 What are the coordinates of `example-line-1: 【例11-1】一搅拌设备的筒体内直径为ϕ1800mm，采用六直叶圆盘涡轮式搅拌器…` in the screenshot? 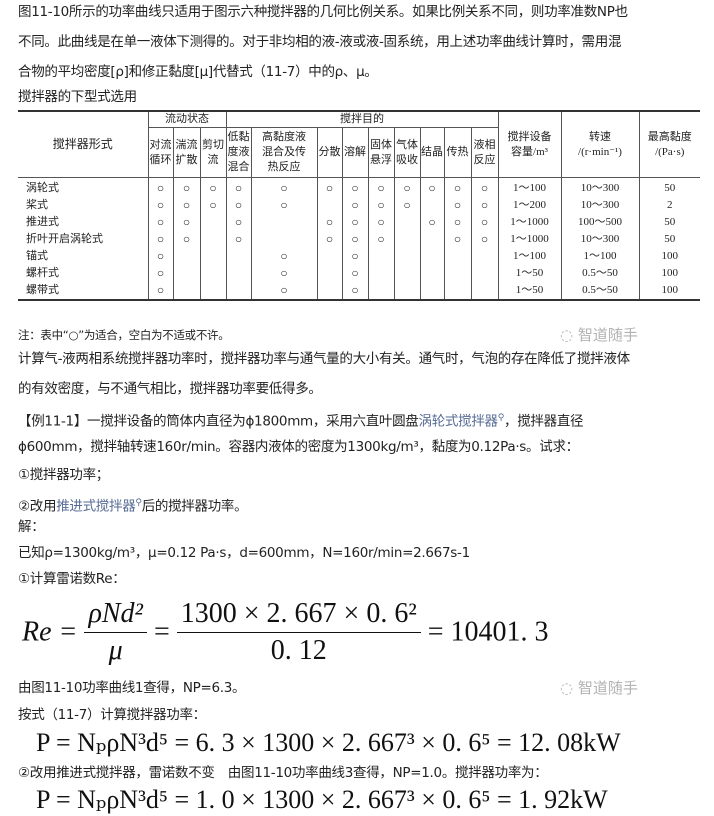 It's located at (301, 418).